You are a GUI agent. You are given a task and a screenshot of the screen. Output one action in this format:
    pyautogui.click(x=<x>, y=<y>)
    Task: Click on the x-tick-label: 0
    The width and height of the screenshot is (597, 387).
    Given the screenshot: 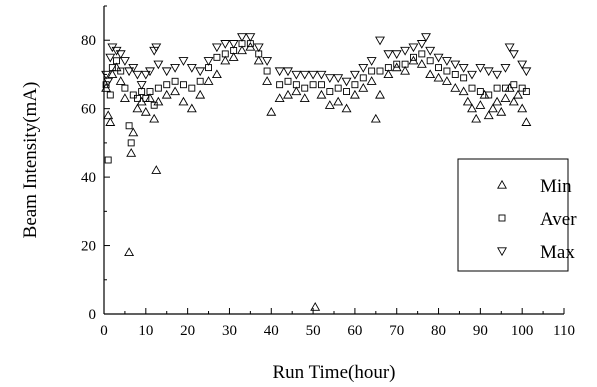 What is the action you would take?
    pyautogui.click(x=104, y=331)
    